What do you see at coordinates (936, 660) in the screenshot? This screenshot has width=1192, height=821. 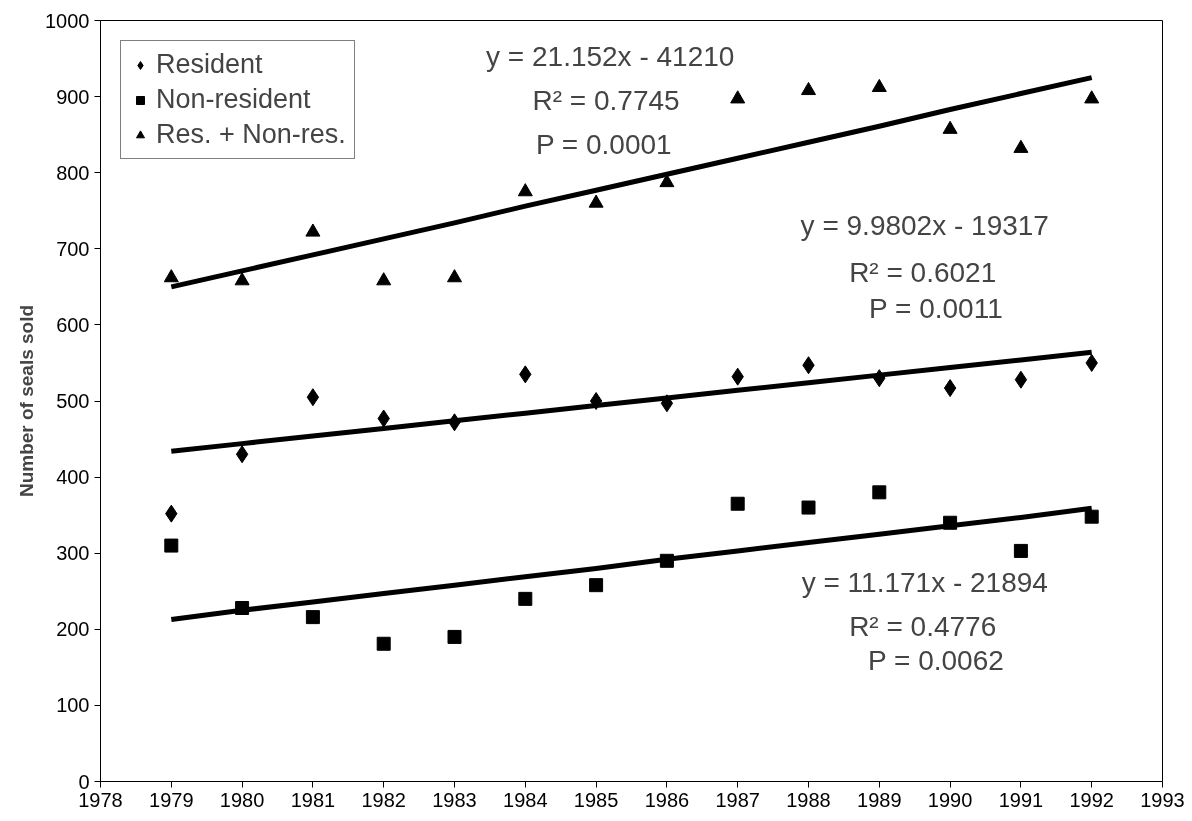 I see `annotation: P = 0.0062` at bounding box center [936, 660].